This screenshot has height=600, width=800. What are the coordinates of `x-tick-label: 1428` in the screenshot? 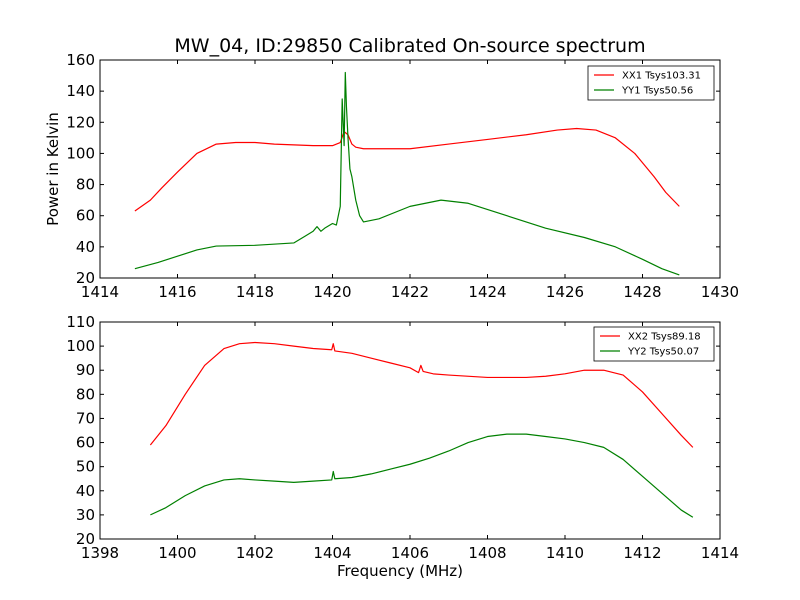 It's located at (642, 292).